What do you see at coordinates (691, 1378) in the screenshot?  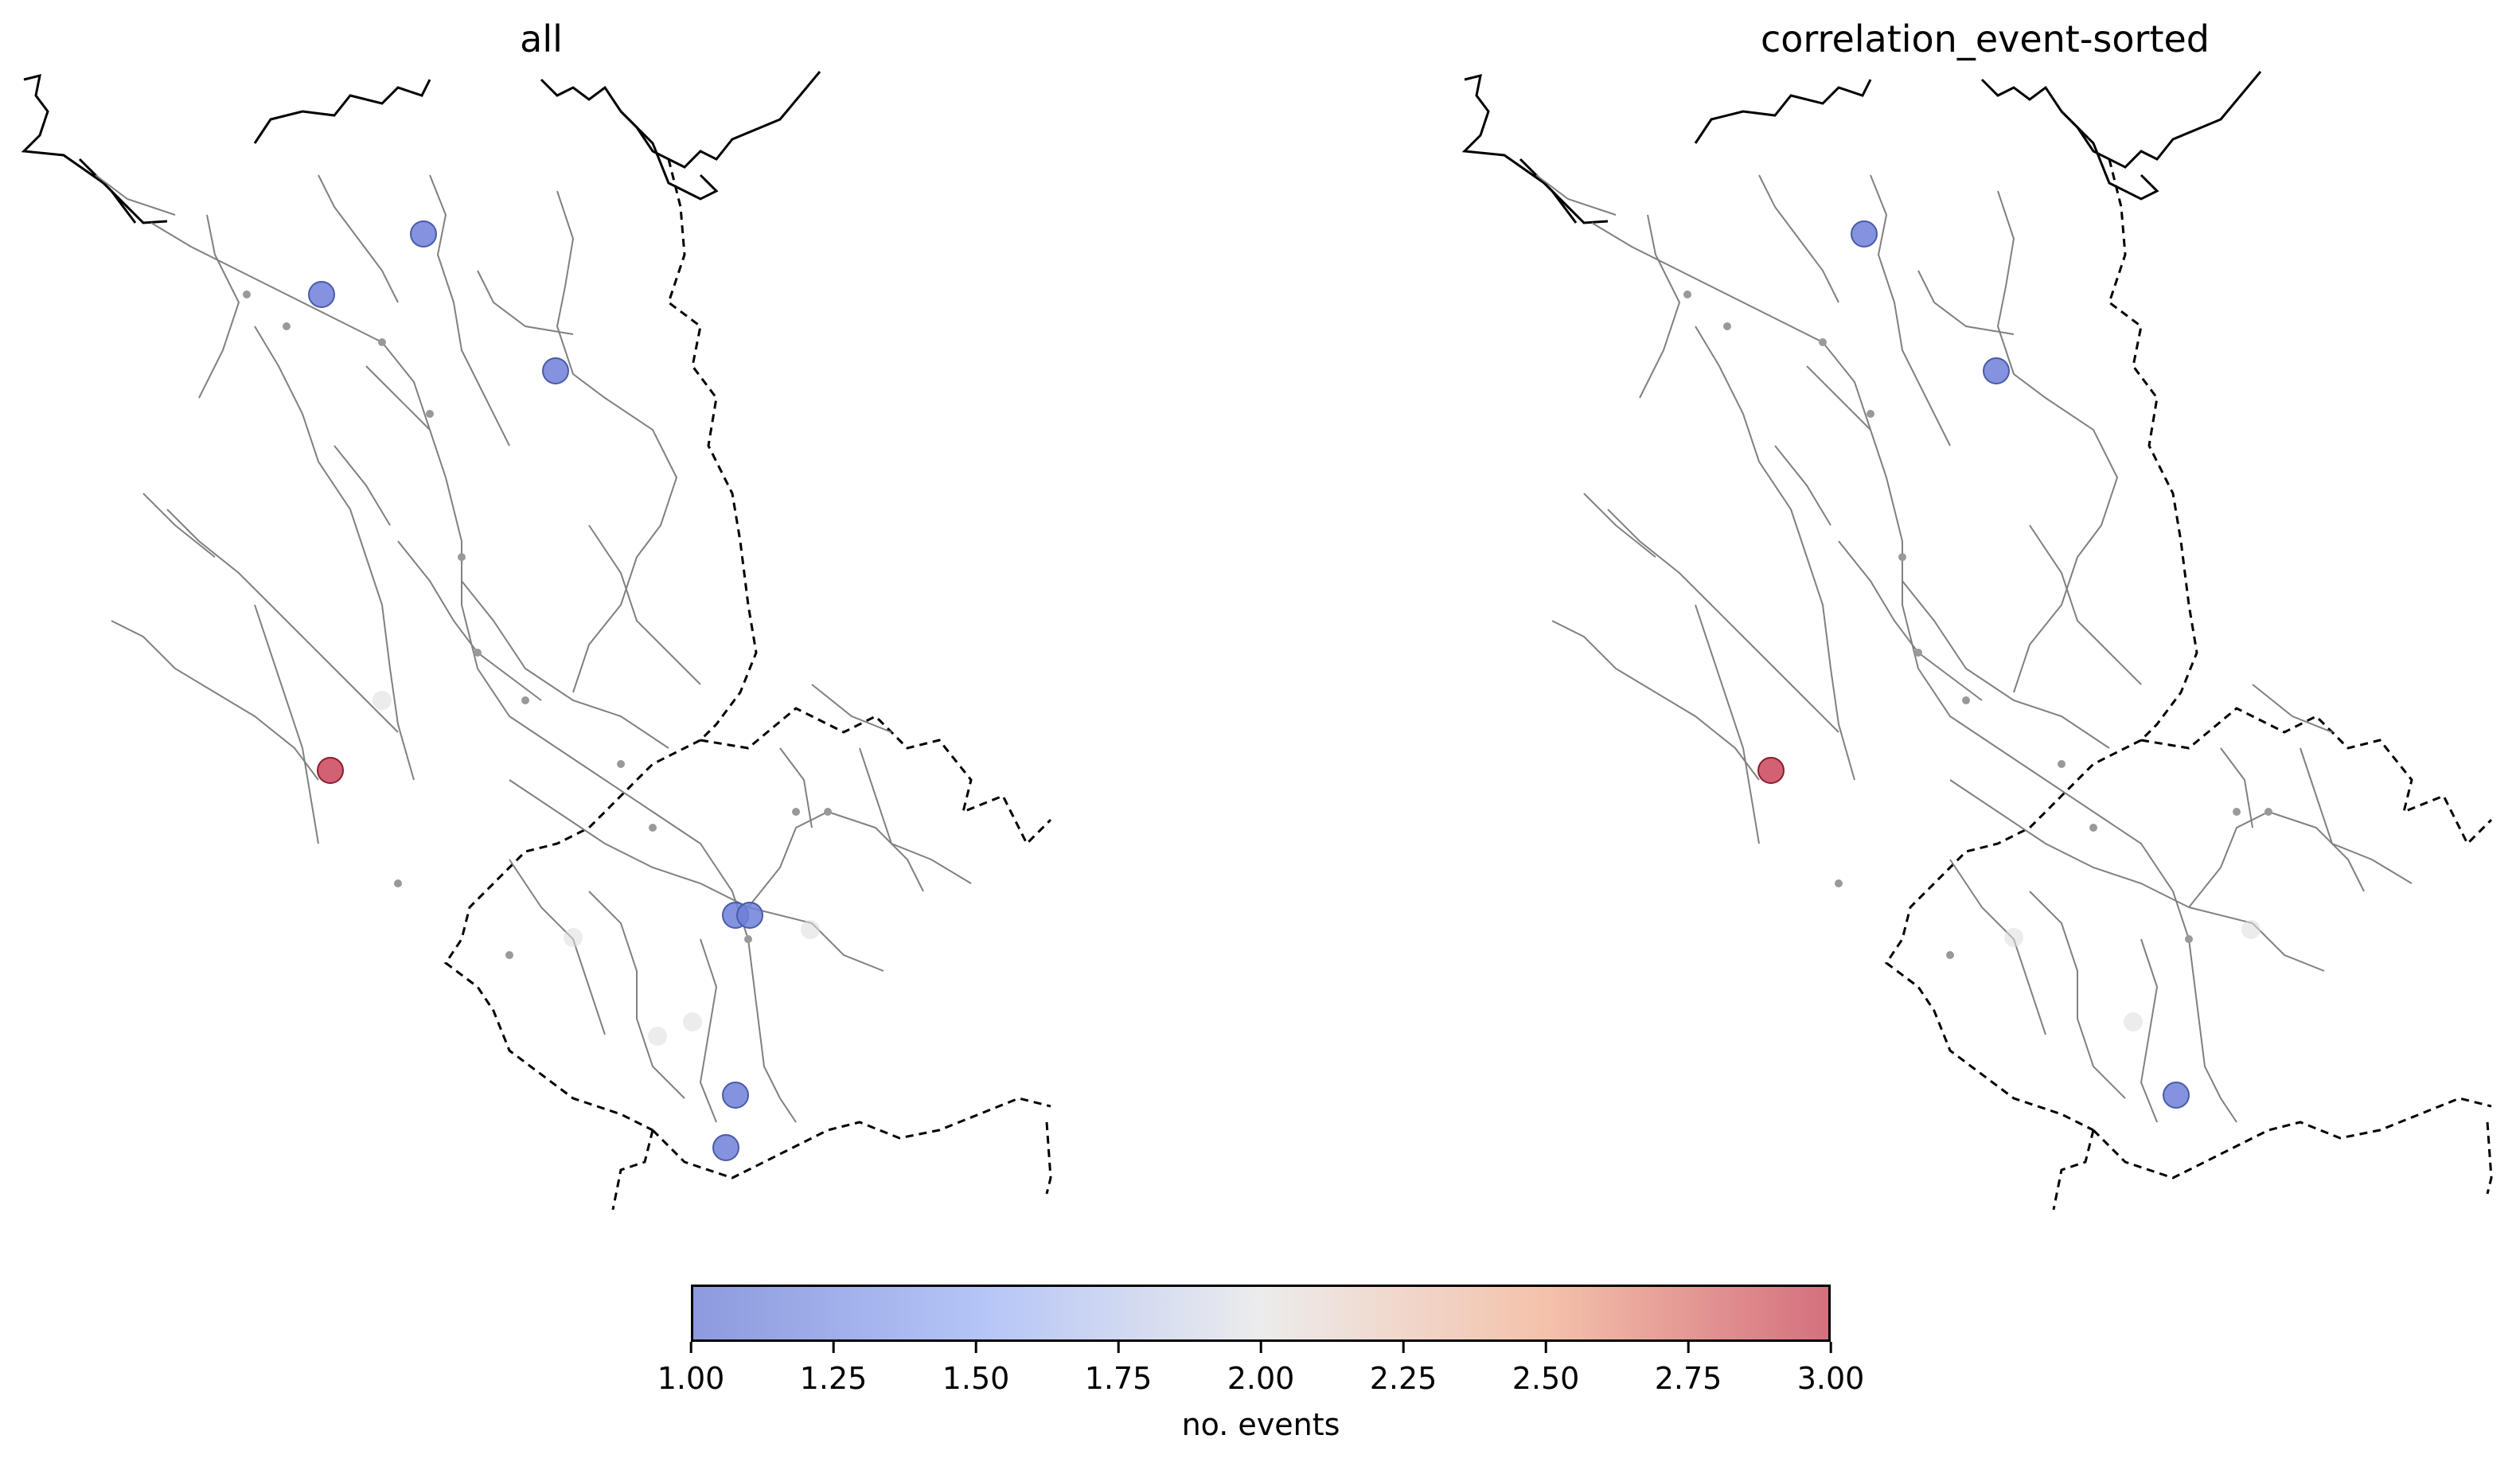 I see `colorbar-tick-label: 1.00` at bounding box center [691, 1378].